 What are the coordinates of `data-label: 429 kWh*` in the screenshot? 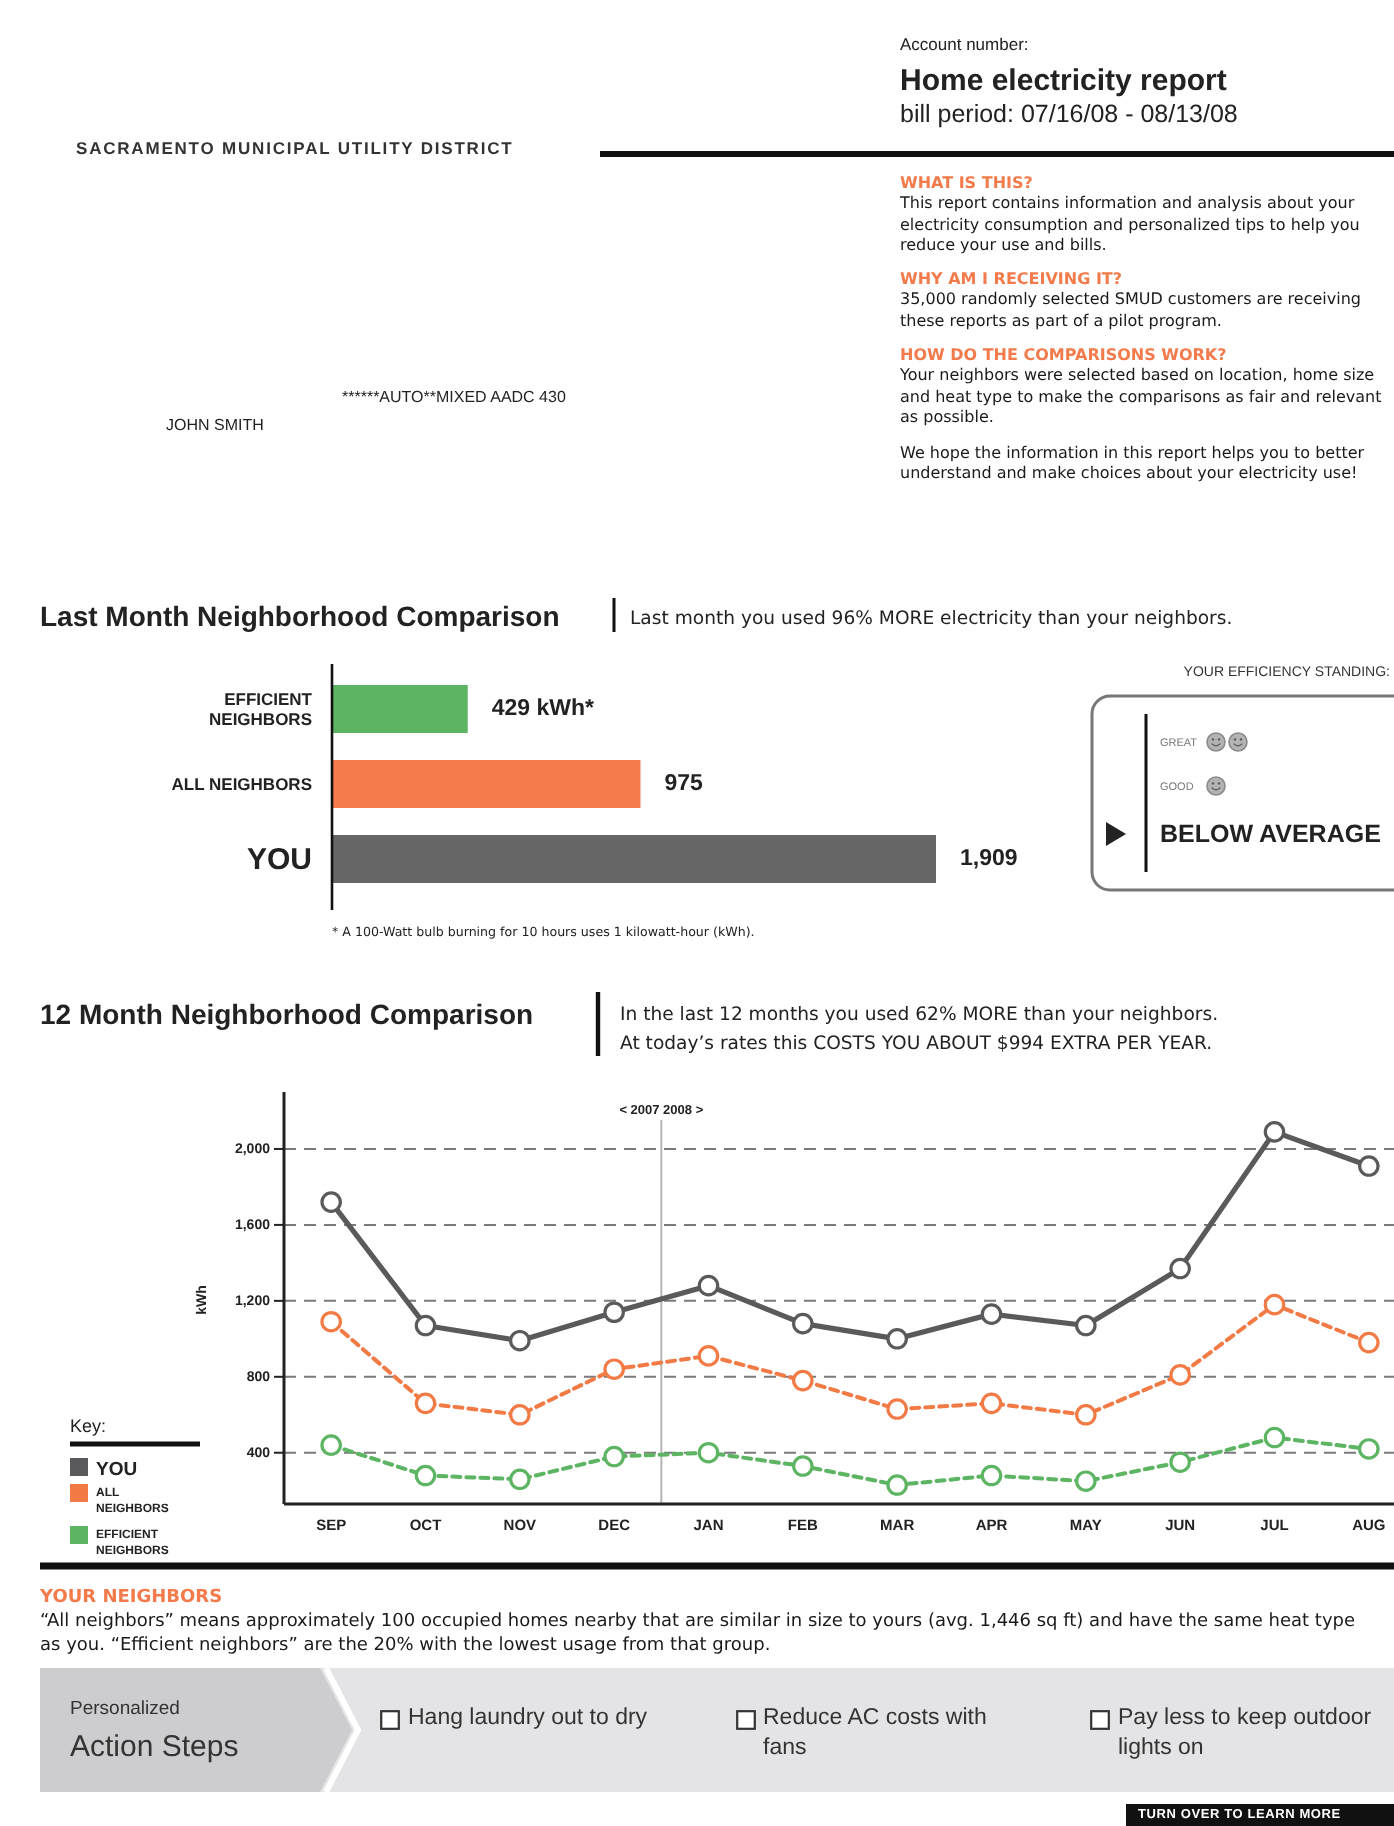 It's located at (543, 709).